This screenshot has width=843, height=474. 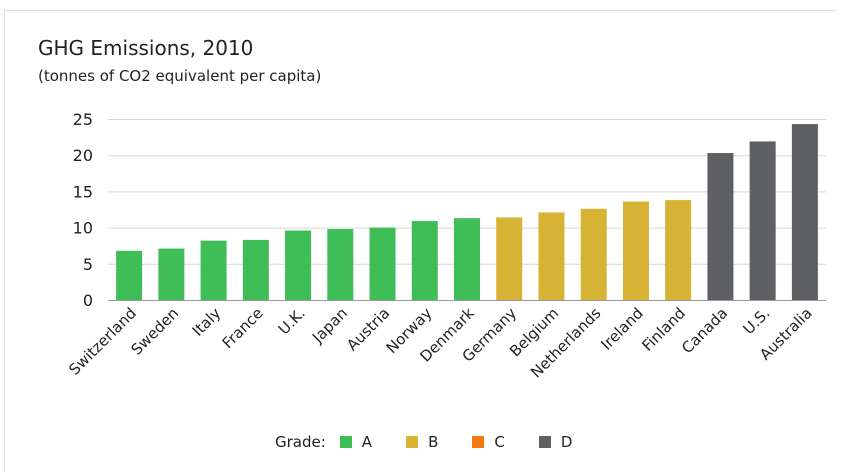 I want to click on legend-item-a: A, so click(x=356, y=442).